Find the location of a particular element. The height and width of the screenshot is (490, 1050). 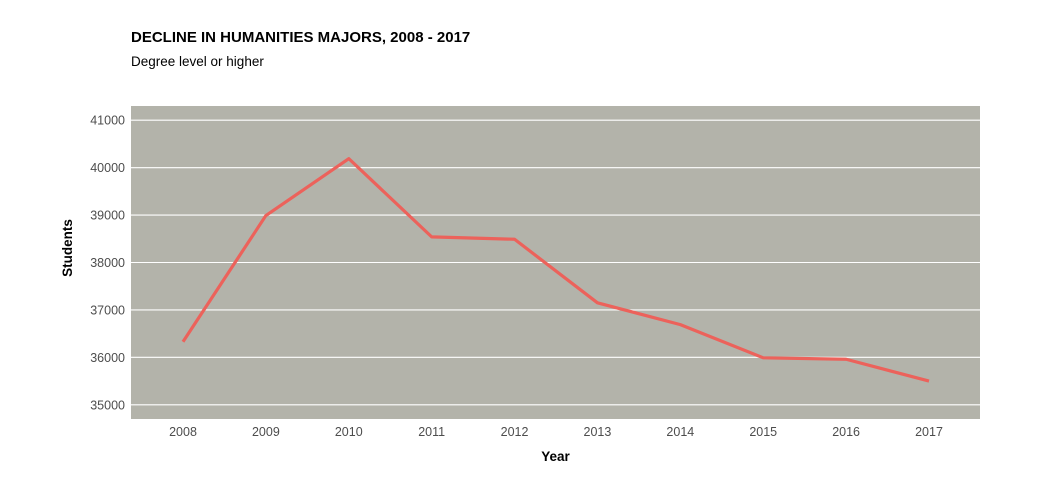

x-tick-label: 2008 is located at coordinates (183, 432).